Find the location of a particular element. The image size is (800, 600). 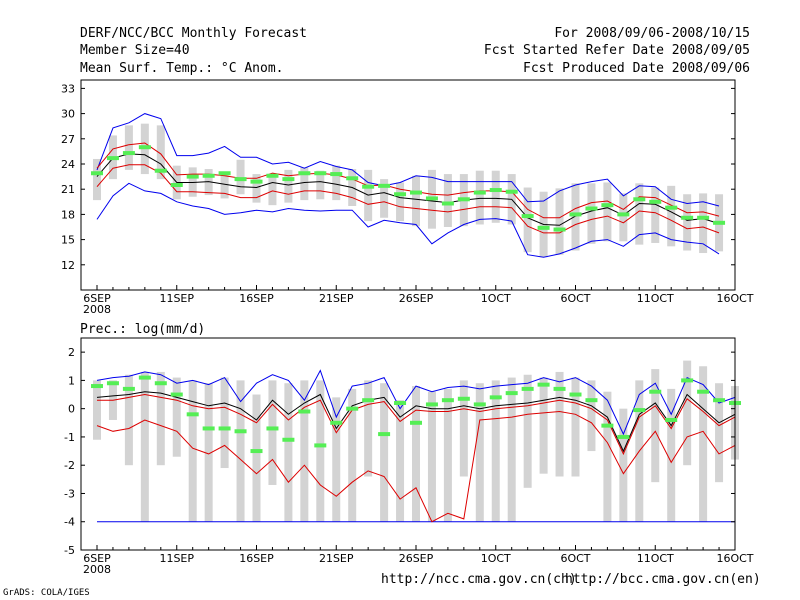

forecast-period: For 2008/09/06-2008/10/15 is located at coordinates (652, 33).